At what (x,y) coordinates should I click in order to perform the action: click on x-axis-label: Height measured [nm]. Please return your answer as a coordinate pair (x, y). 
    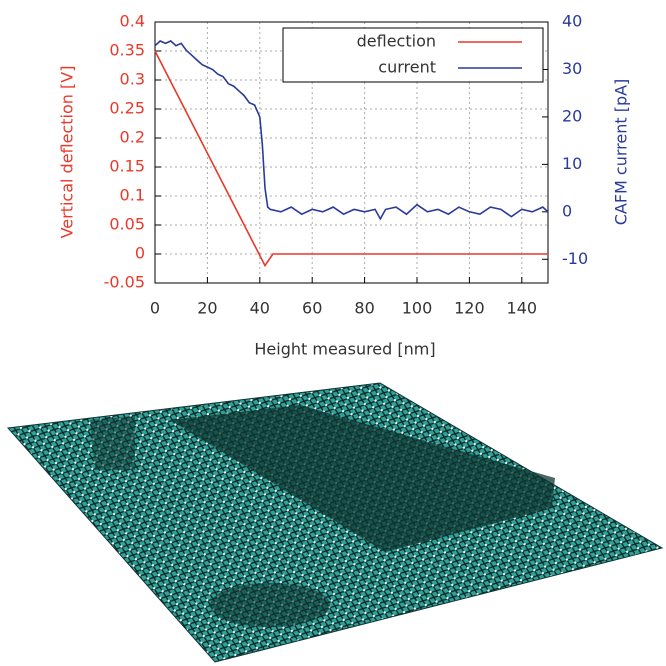
    Looking at the image, I should click on (344, 349).